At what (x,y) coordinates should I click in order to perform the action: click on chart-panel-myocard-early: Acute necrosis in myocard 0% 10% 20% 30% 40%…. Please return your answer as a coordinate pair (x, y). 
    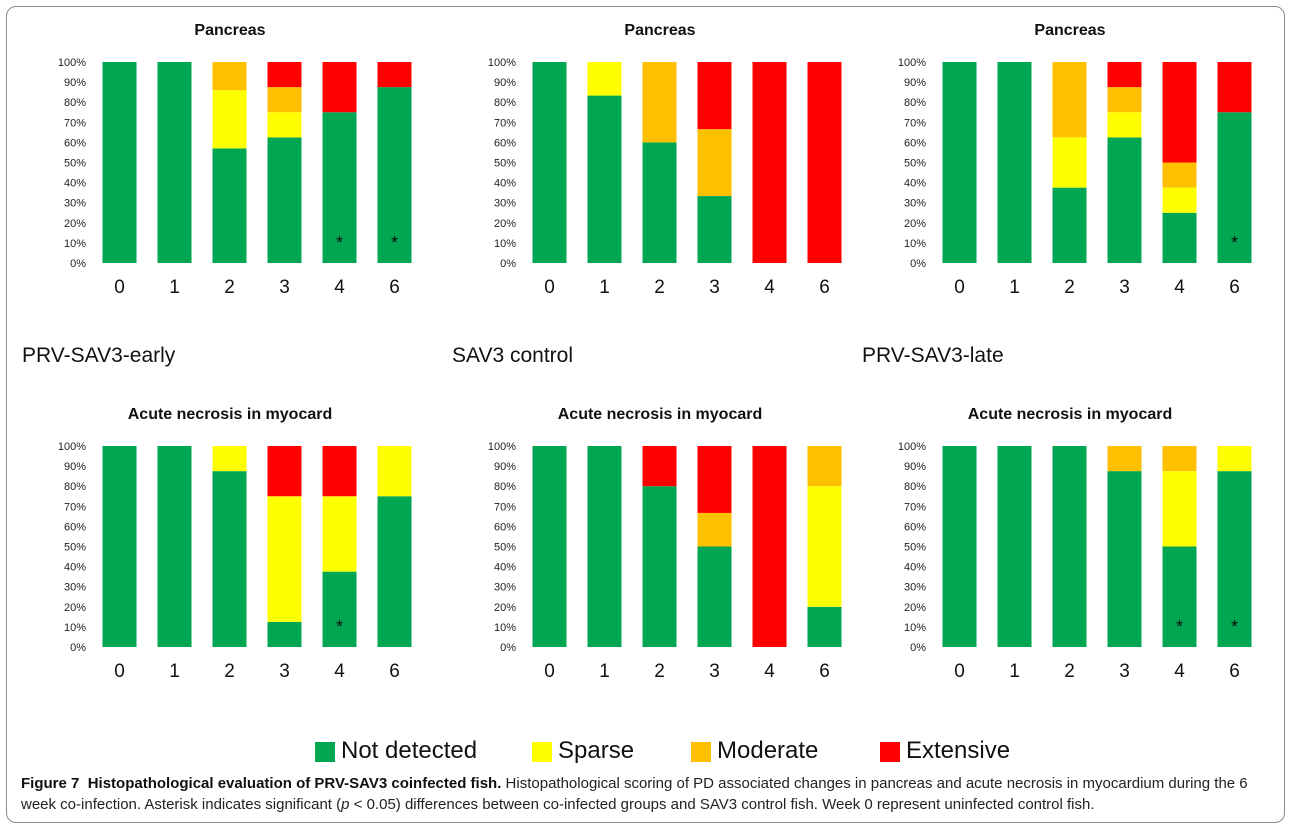
    Looking at the image, I should click on (230, 552).